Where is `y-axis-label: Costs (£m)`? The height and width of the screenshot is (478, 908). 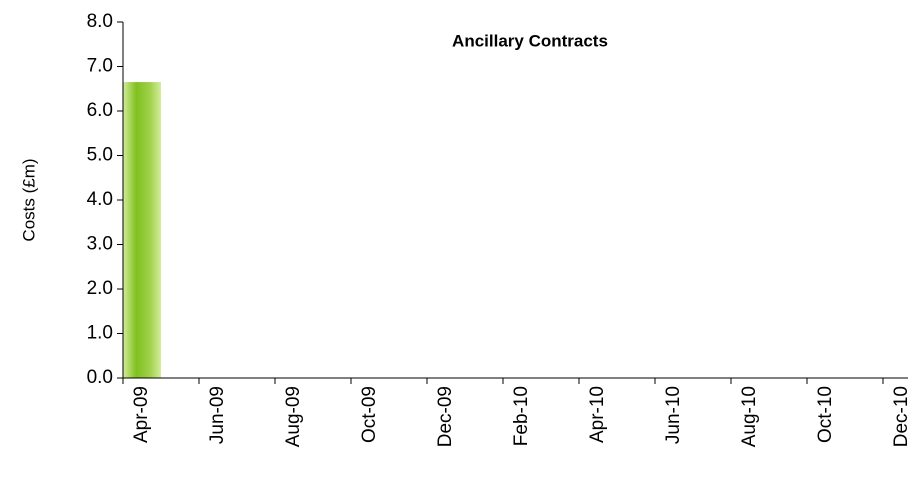
y-axis-label: Costs (£m) is located at coordinates (28, 199).